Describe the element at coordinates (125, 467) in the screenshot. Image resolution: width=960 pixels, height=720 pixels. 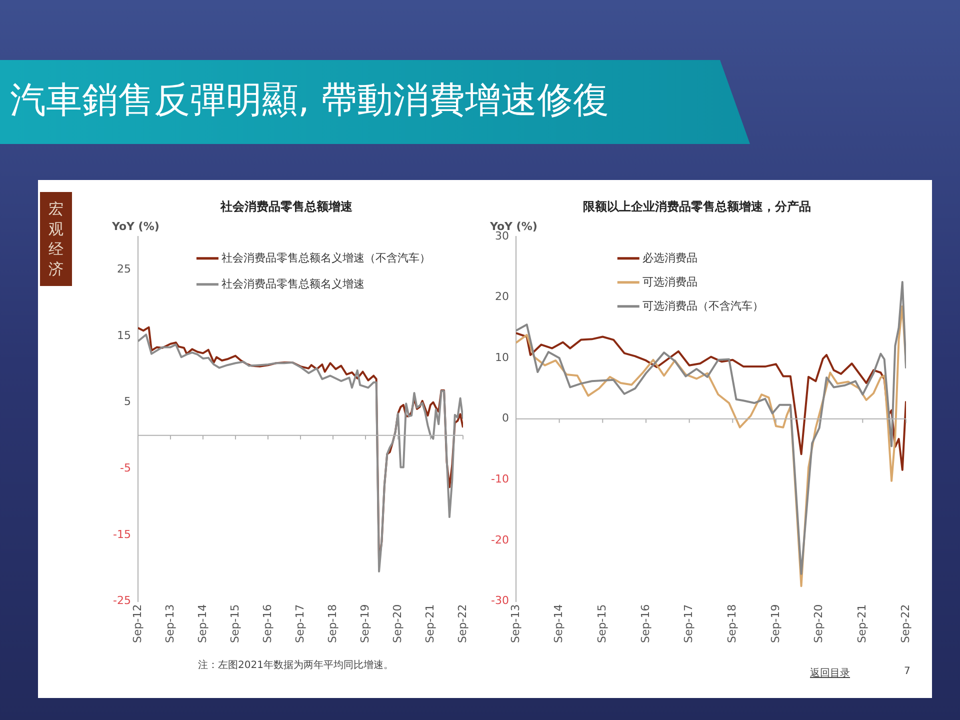
I see `y-tick-label: -5` at that location.